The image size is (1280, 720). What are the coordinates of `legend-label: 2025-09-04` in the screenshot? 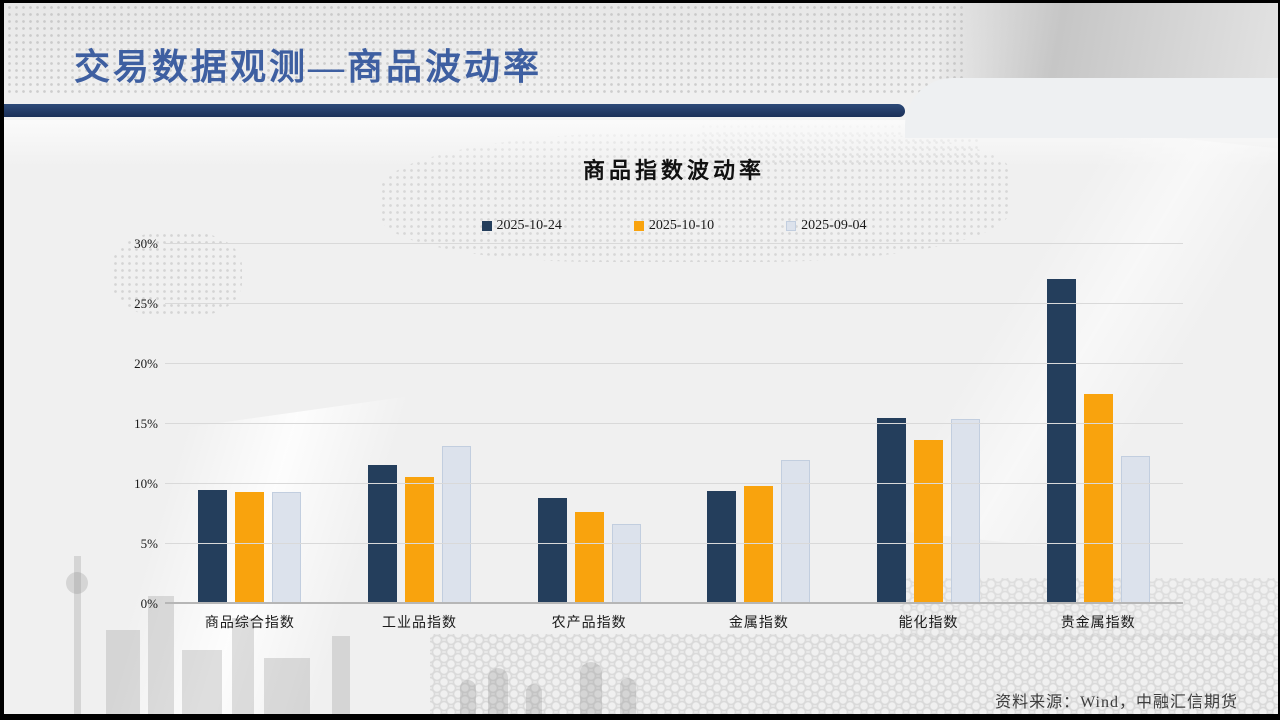 It's located at (834, 225).